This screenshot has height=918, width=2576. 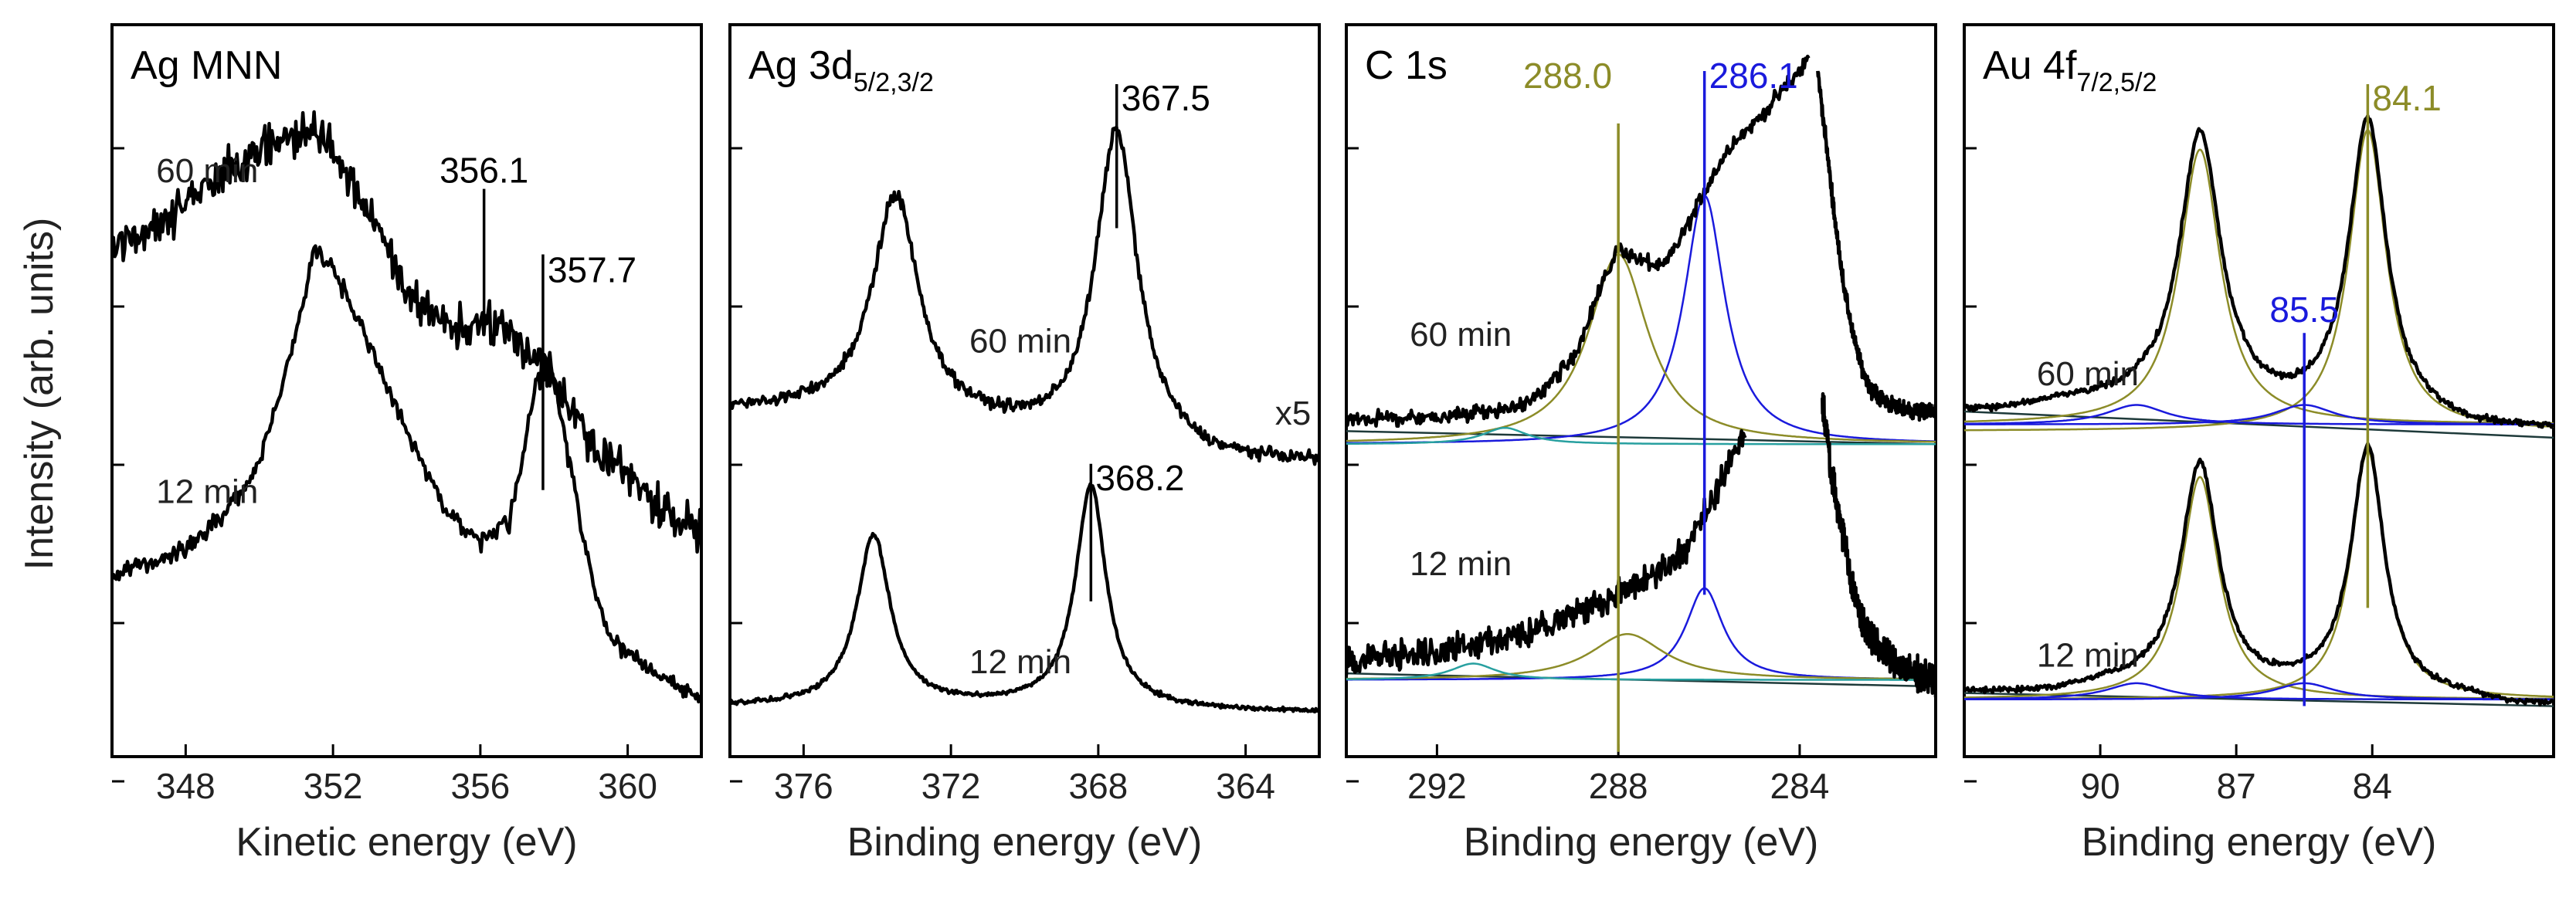 What do you see at coordinates (2236, 786) in the screenshot?
I see `x-tick-label: 87` at bounding box center [2236, 786].